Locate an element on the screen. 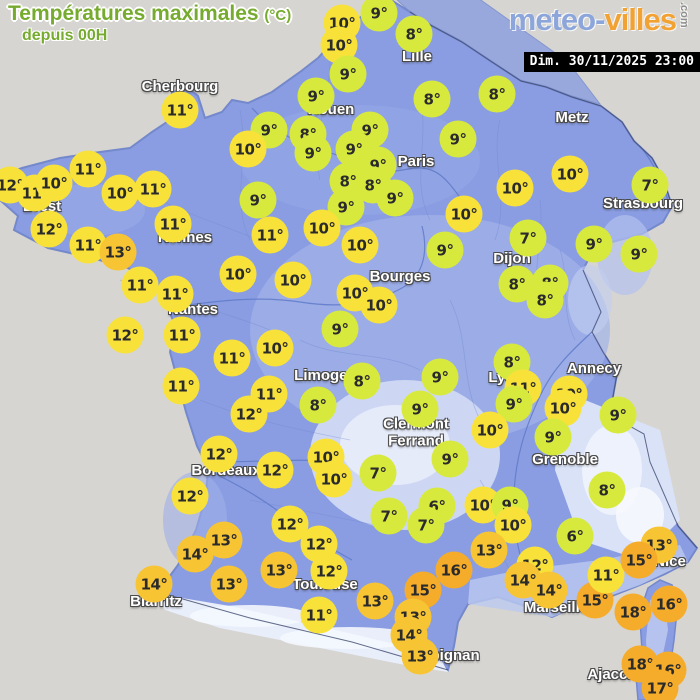 Image resolution: width=700 pixels, height=700 pixels. logo-part-com: .com is located at coordinates (684, 15).